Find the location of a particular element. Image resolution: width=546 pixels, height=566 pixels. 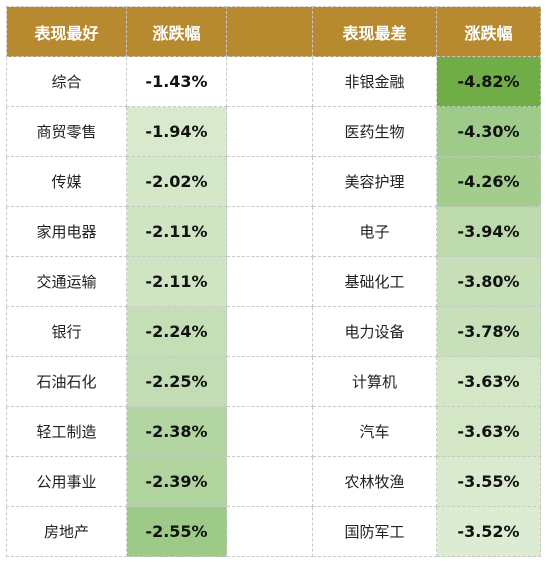

best-industry-name: 综合 is located at coordinates (66, 81).